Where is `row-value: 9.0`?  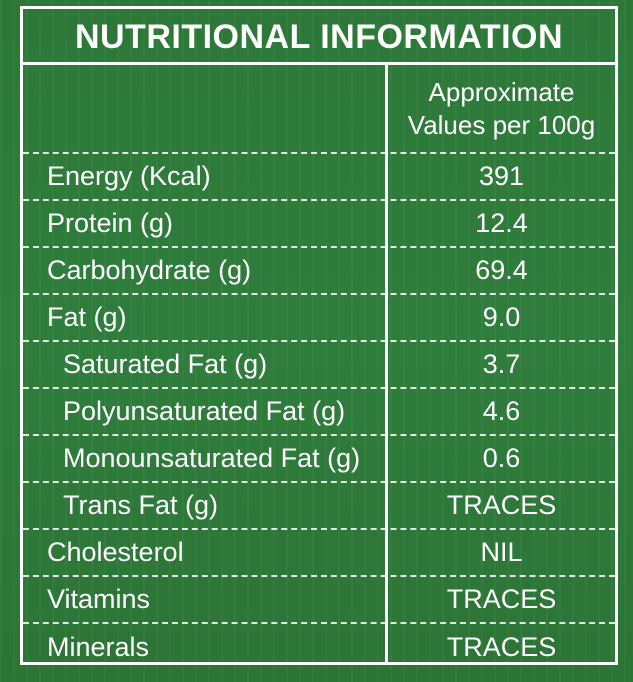 row-value: 9.0 is located at coordinates (501, 317).